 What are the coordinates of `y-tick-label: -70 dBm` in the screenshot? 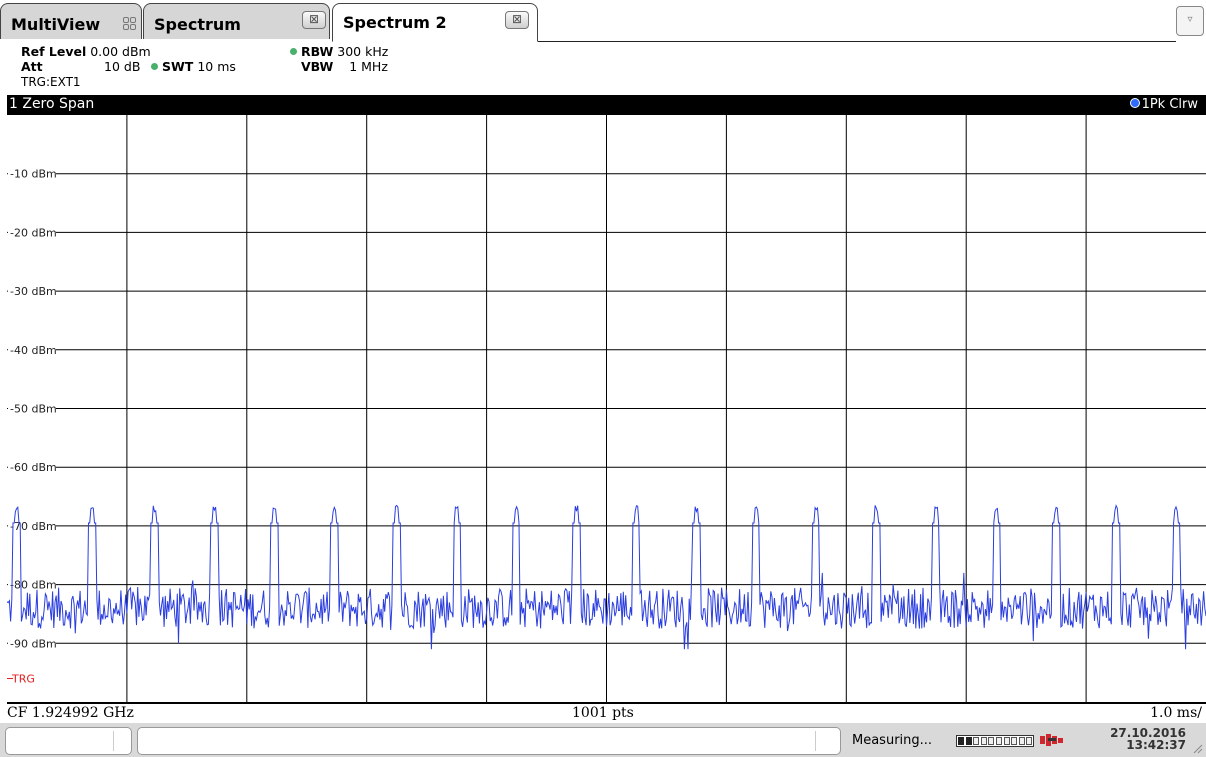 It's located at (33, 526).